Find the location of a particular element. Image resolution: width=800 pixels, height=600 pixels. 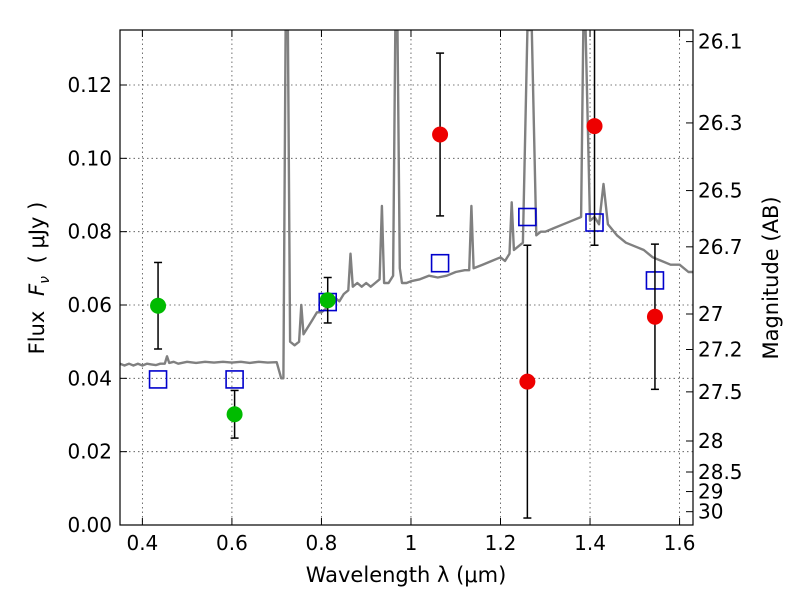

y-tick-label: 0.12 is located at coordinates (89, 85).